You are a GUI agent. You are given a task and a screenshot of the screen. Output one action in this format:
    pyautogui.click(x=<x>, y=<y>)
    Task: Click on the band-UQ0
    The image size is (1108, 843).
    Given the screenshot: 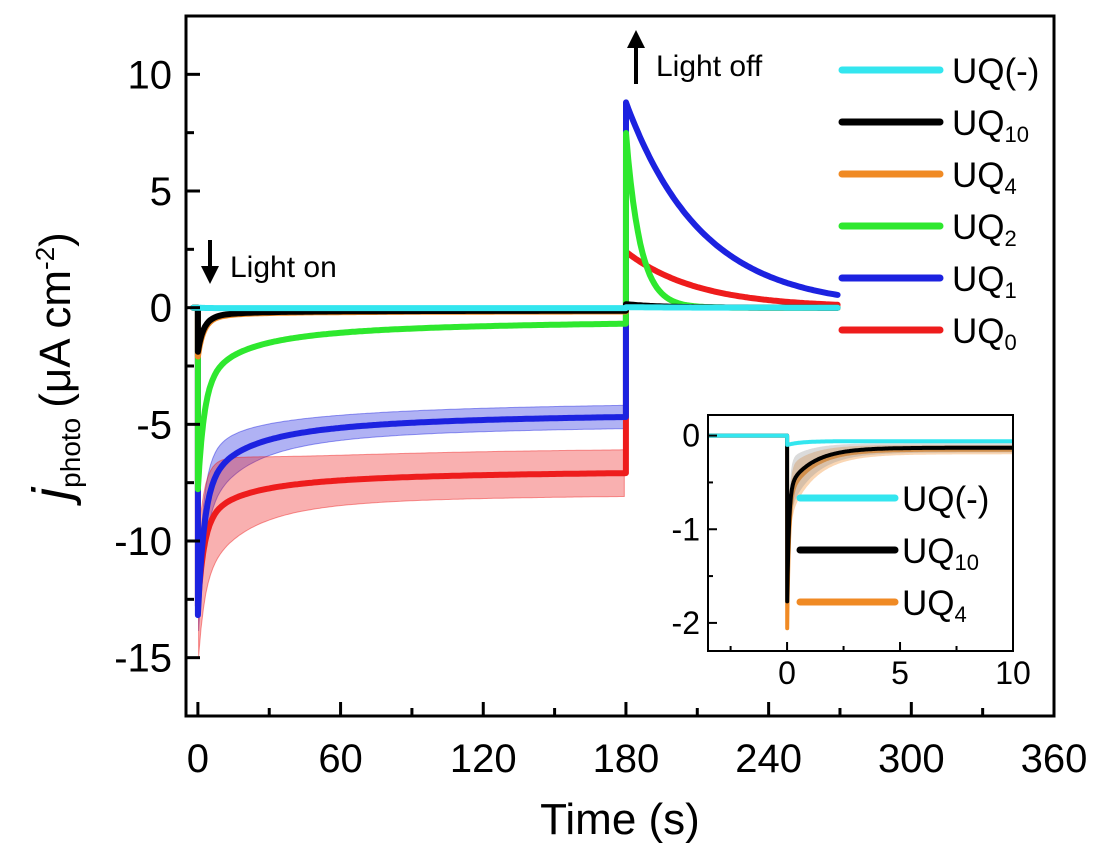 What is the action you would take?
    pyautogui.click(x=411, y=553)
    